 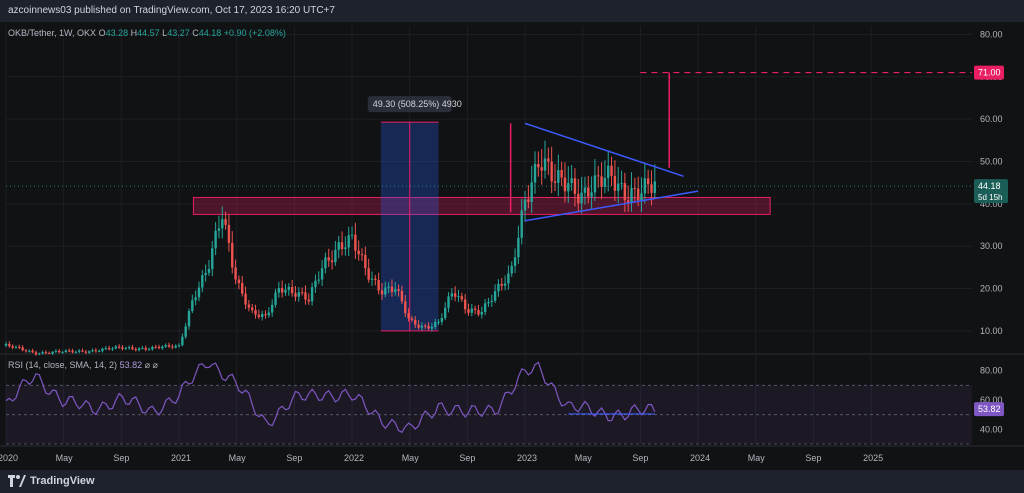 I want to click on symbol-label: OKB/Tether, 1W, OKX, so click(x=52, y=33).